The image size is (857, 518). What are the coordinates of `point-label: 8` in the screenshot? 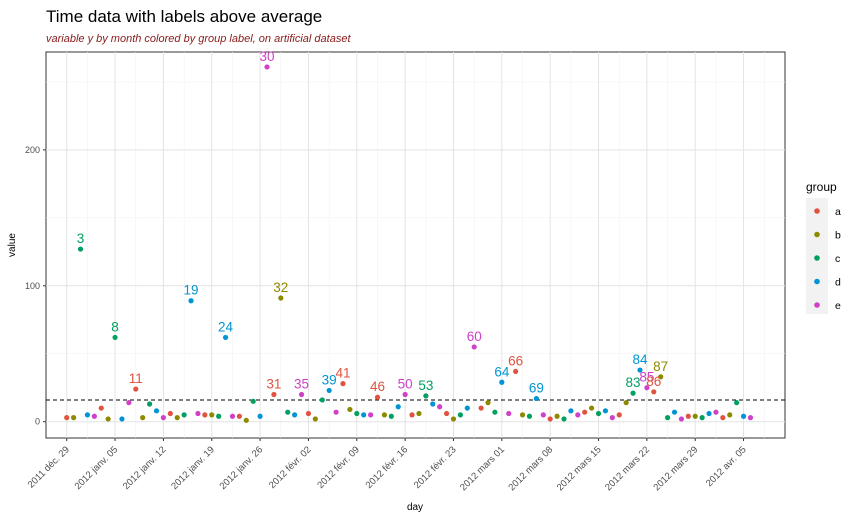 It's located at (115, 326).